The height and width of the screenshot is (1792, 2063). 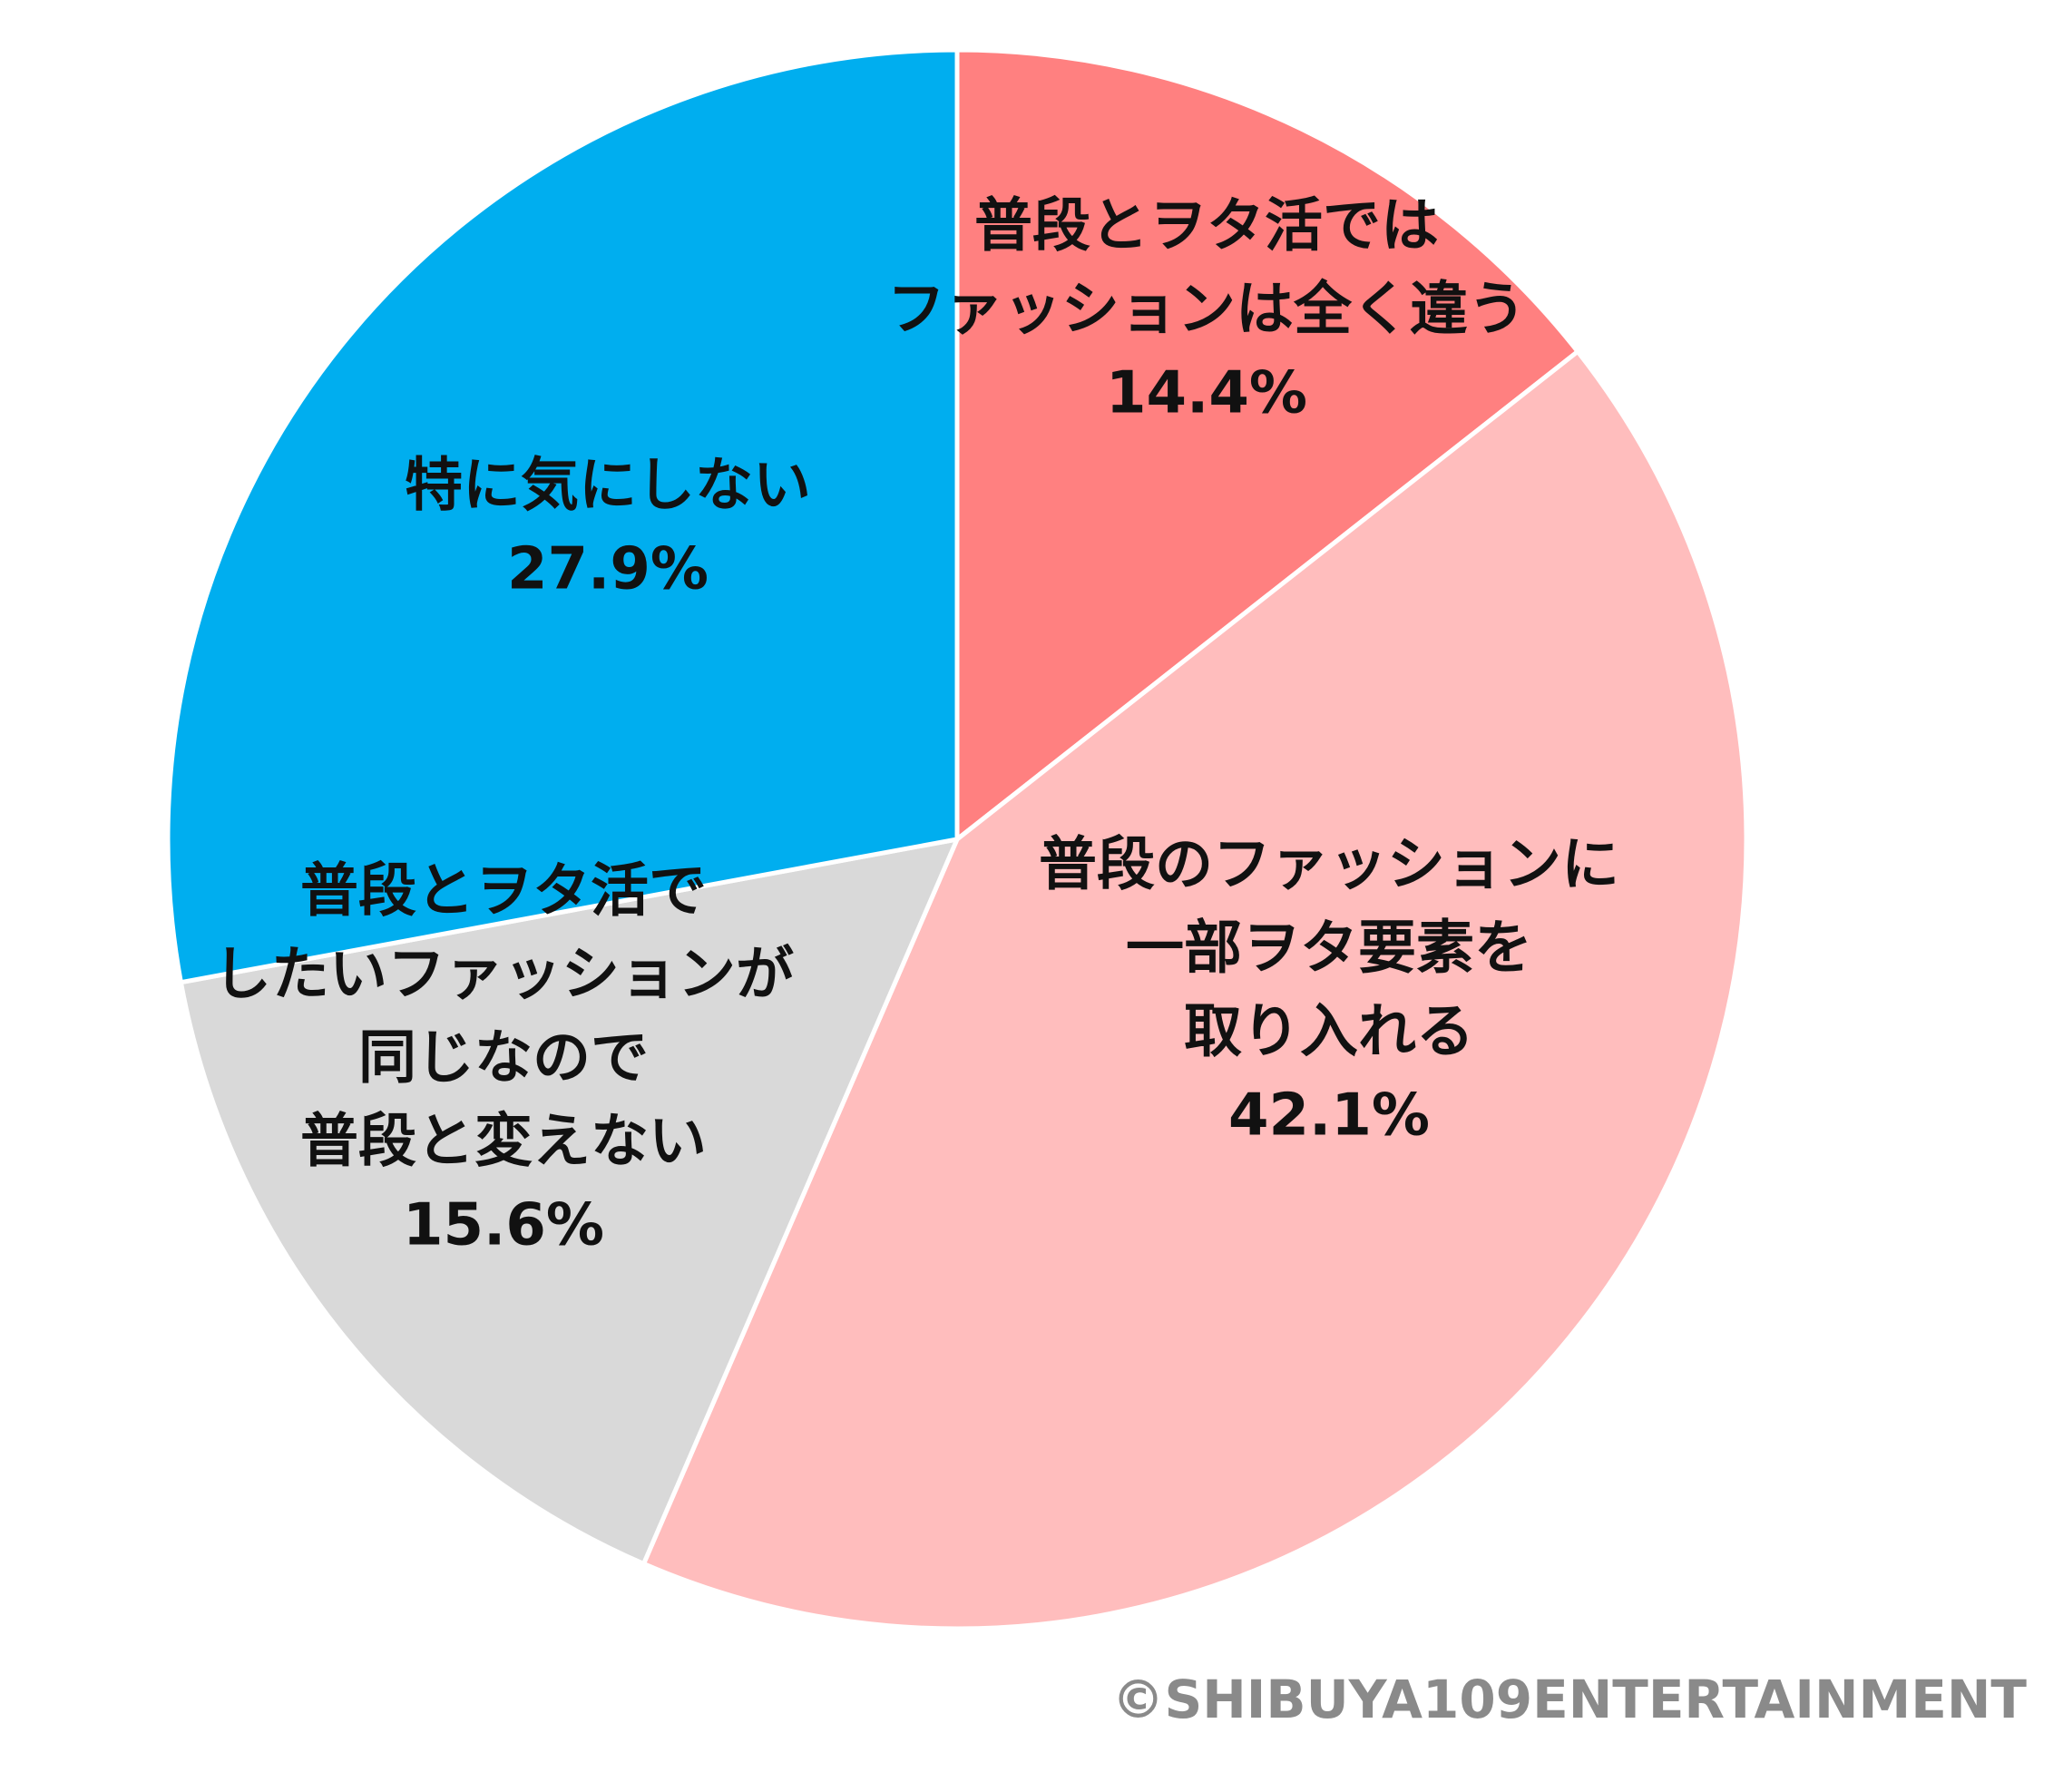 What do you see at coordinates (1329, 950) in the screenshot?
I see `slice-label-2-line-2: 一部ヲタ要素を` at bounding box center [1329, 950].